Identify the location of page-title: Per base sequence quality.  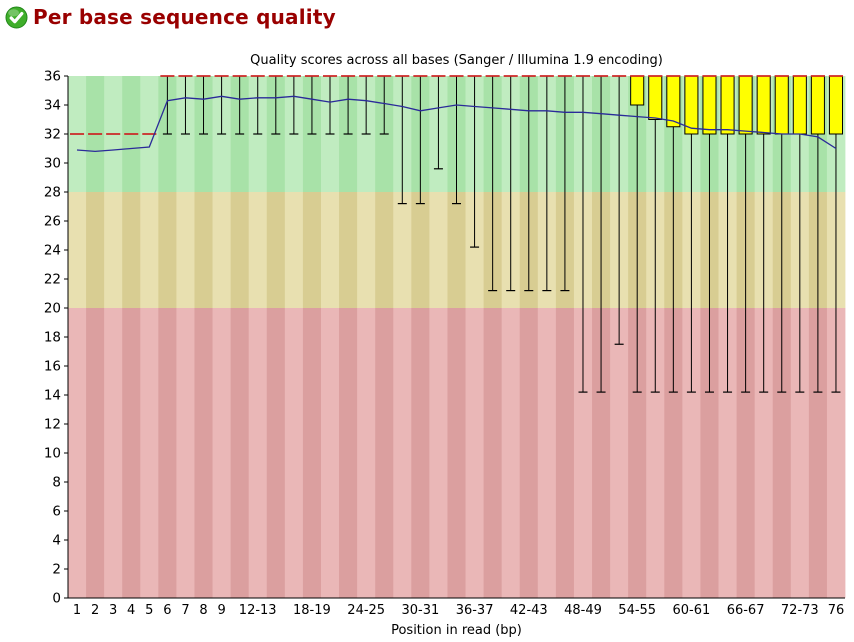
(184, 17).